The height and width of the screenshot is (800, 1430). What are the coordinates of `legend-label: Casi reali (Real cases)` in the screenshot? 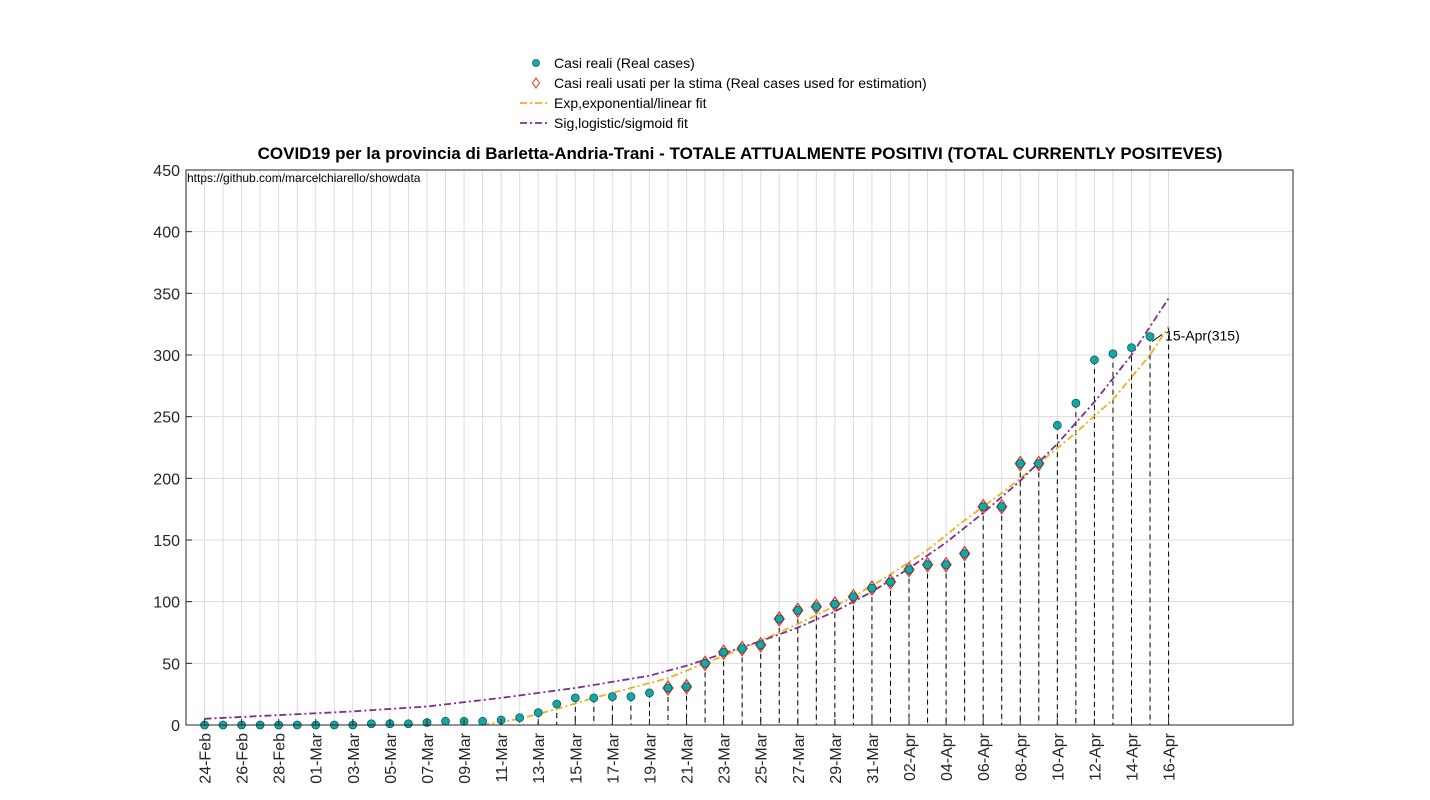 It's located at (624, 63).